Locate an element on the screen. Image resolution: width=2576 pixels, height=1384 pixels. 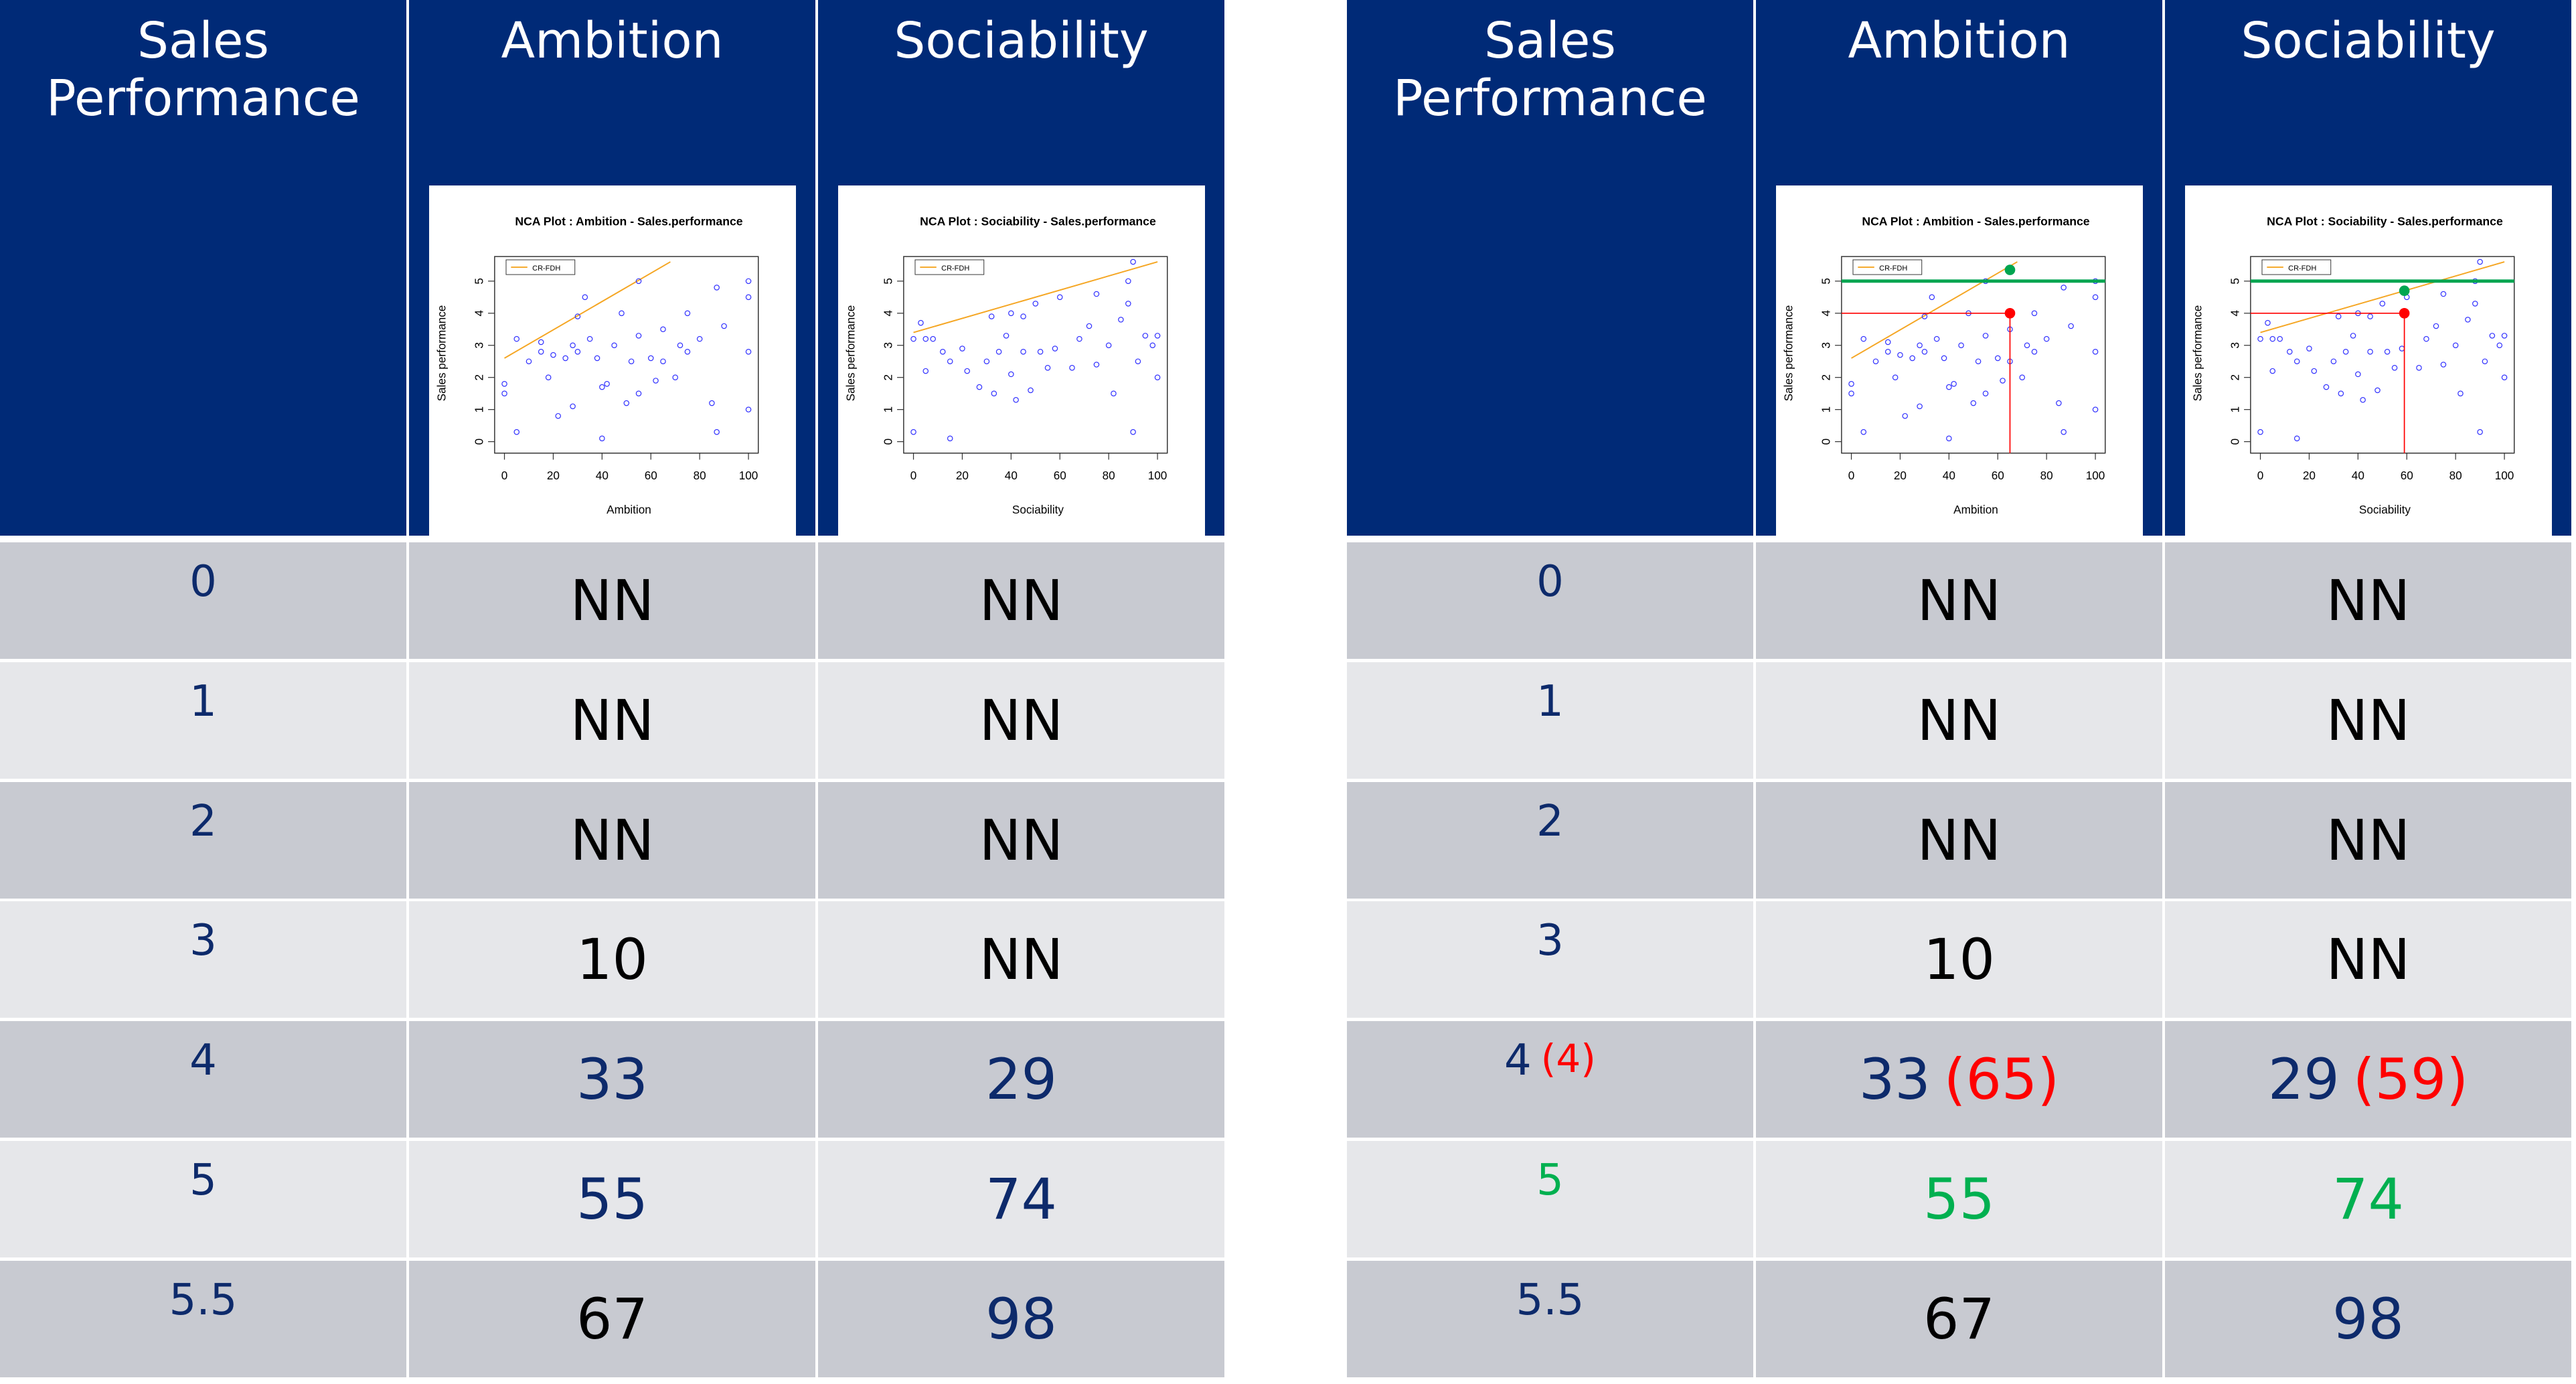
cell-text: 98 is located at coordinates (2368, 1319).